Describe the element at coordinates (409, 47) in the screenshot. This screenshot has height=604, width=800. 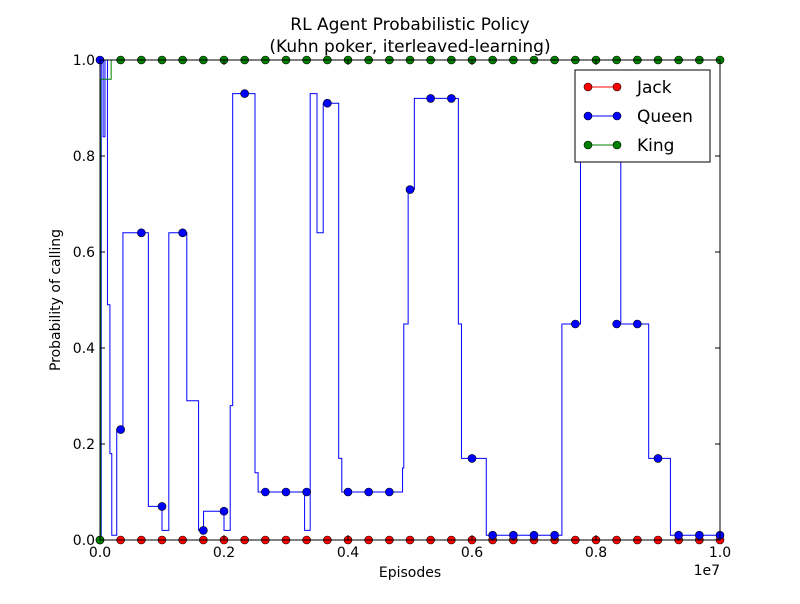
I see `chart-subtitle: (Kuhn poker, iterleaved-learning)` at that location.